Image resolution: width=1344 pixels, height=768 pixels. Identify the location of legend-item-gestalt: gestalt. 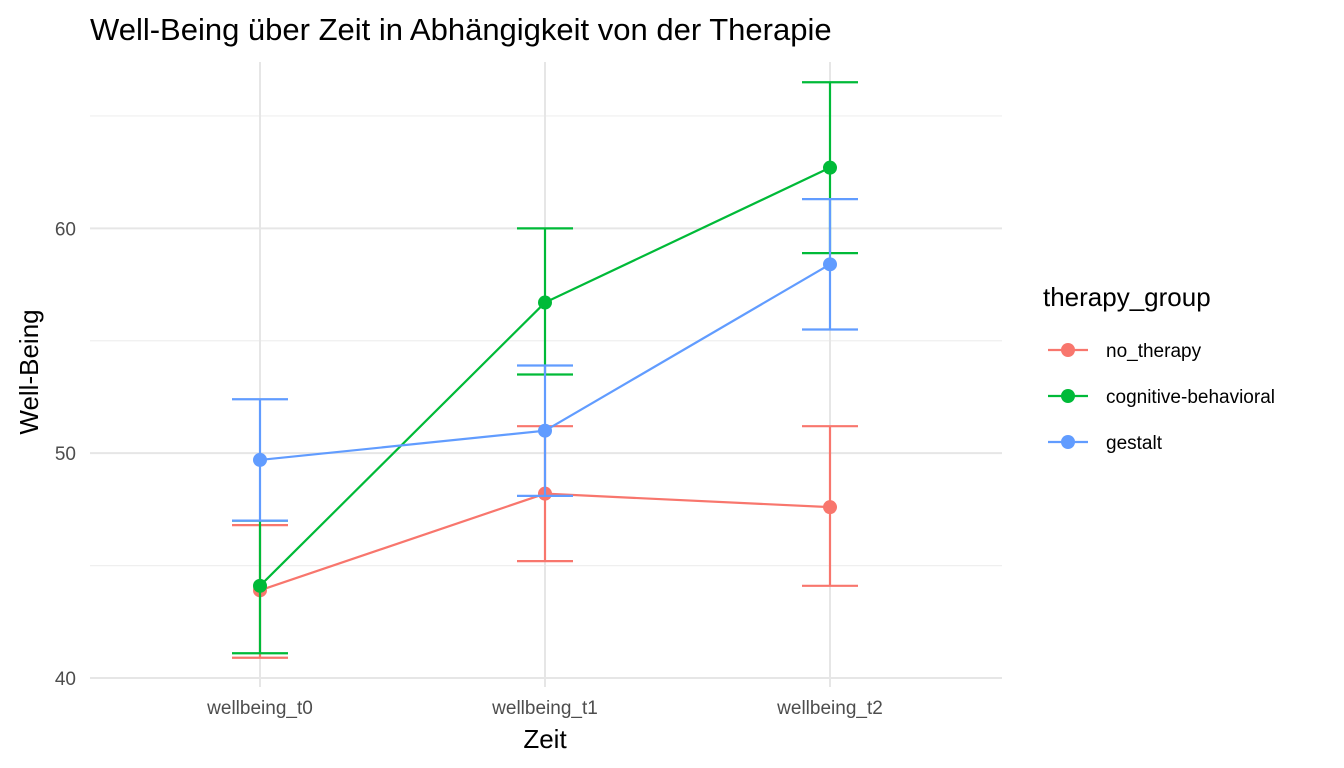
(1105, 443).